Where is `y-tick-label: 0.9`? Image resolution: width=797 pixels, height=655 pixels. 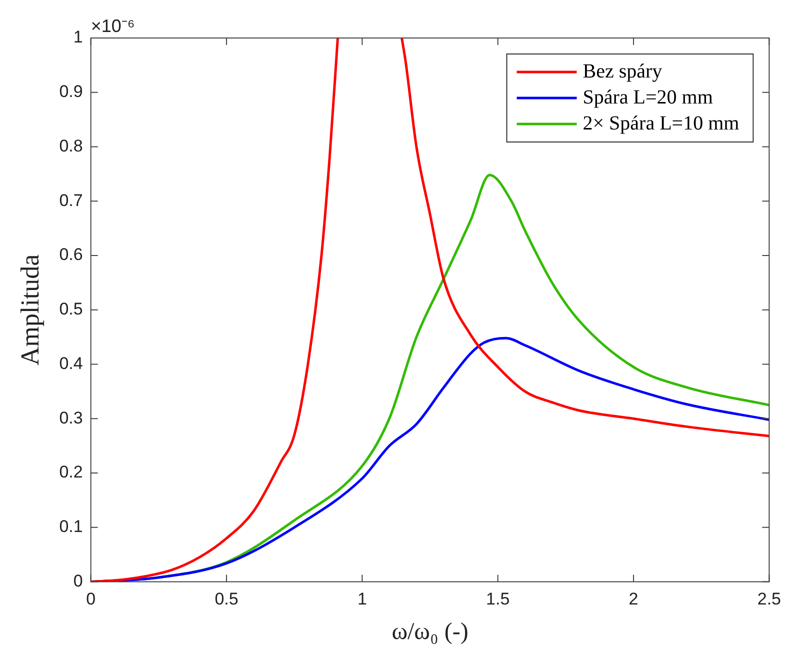 y-tick-label: 0.9 is located at coordinates (71, 92).